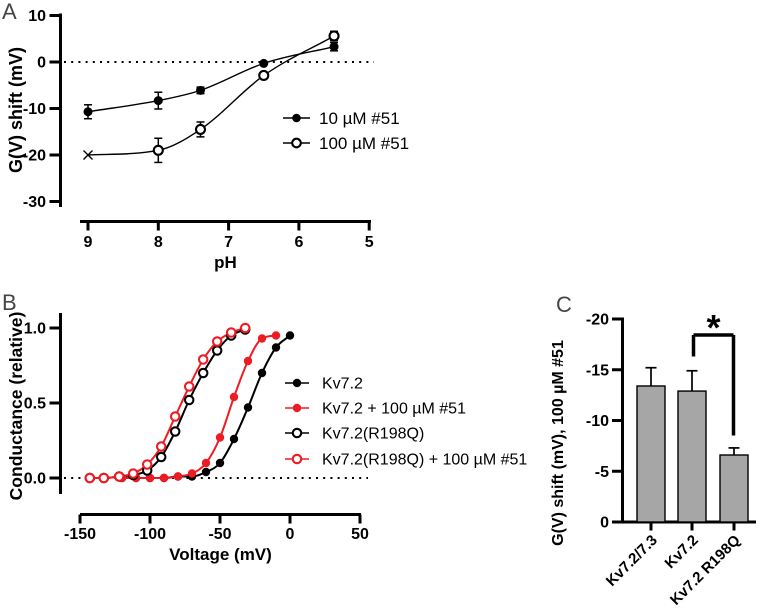 The image size is (763, 612). What do you see at coordinates (35, 404) in the screenshot?
I see `y-tick-label: 0.5` at bounding box center [35, 404].